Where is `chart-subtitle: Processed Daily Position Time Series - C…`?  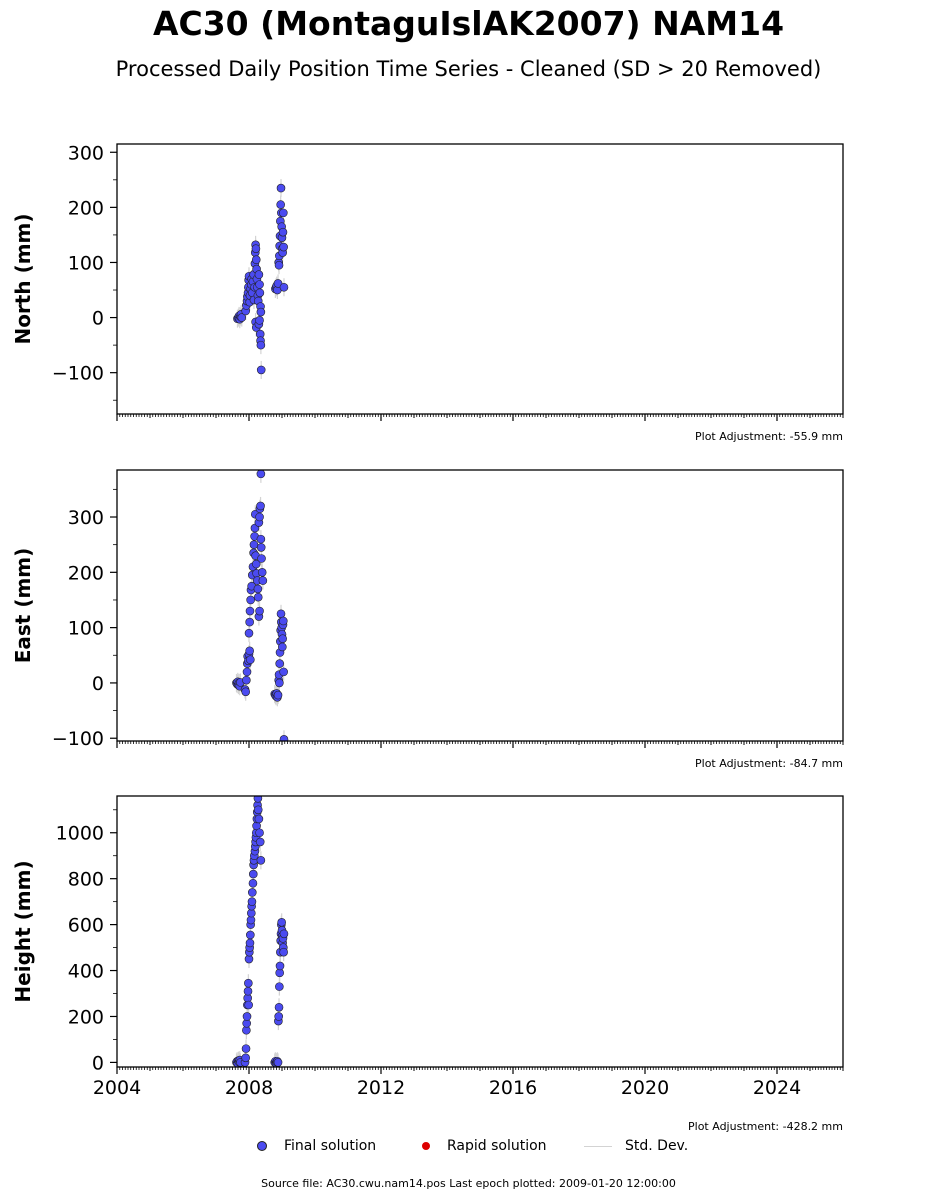
chart-subtitle: Processed Daily Position Time Series - C… is located at coordinates (468, 69).